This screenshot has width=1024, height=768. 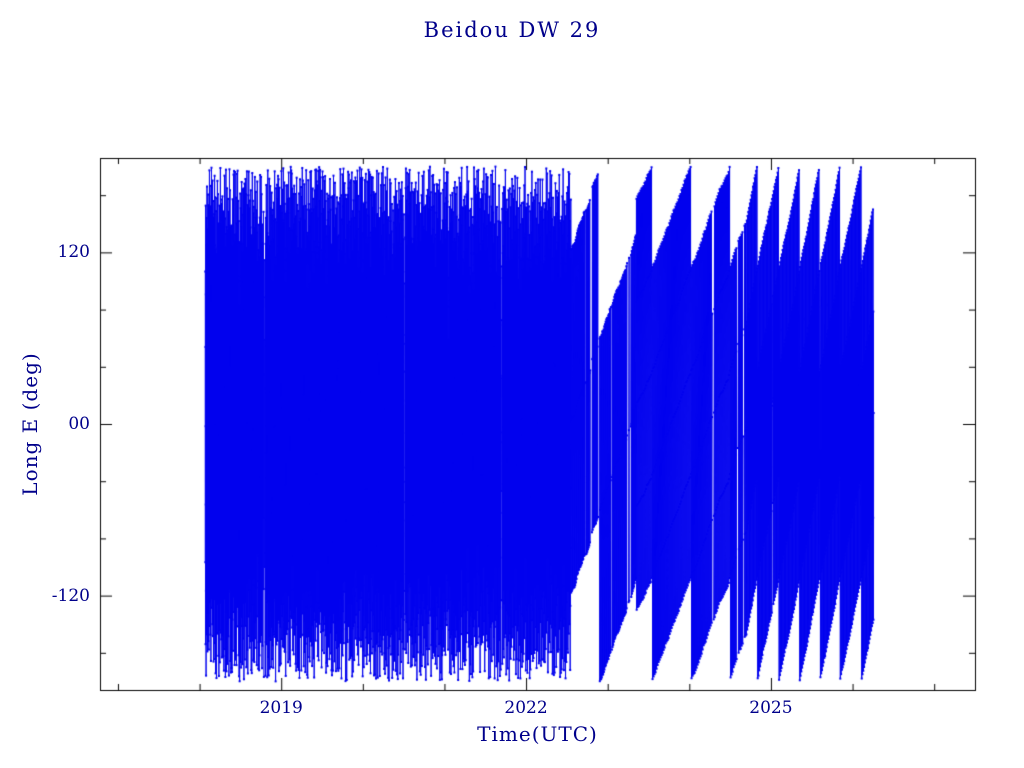 What do you see at coordinates (79, 424) in the screenshot?
I see `y-tick-label: 00` at bounding box center [79, 424].